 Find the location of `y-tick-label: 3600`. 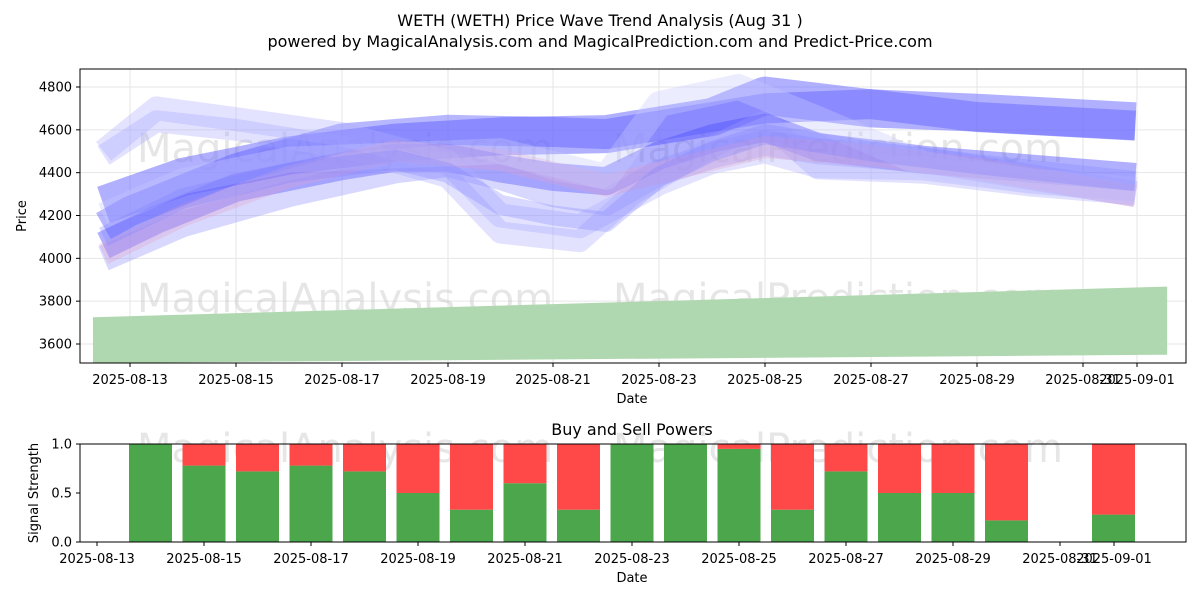

y-tick-label: 3600 is located at coordinates (55, 345).